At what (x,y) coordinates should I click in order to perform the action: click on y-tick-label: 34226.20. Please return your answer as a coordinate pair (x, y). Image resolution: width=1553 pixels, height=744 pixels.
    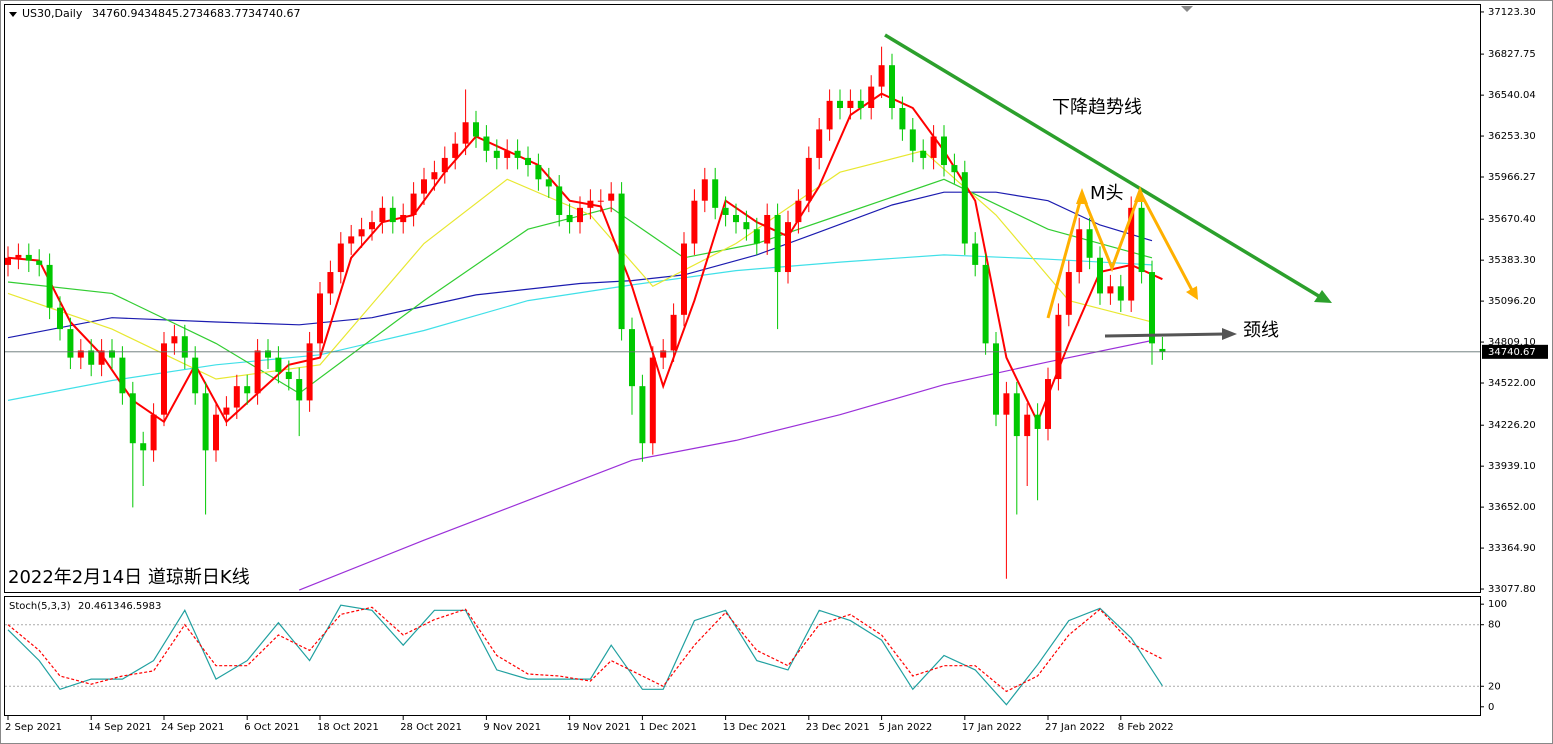
    Looking at the image, I should click on (1512, 425).